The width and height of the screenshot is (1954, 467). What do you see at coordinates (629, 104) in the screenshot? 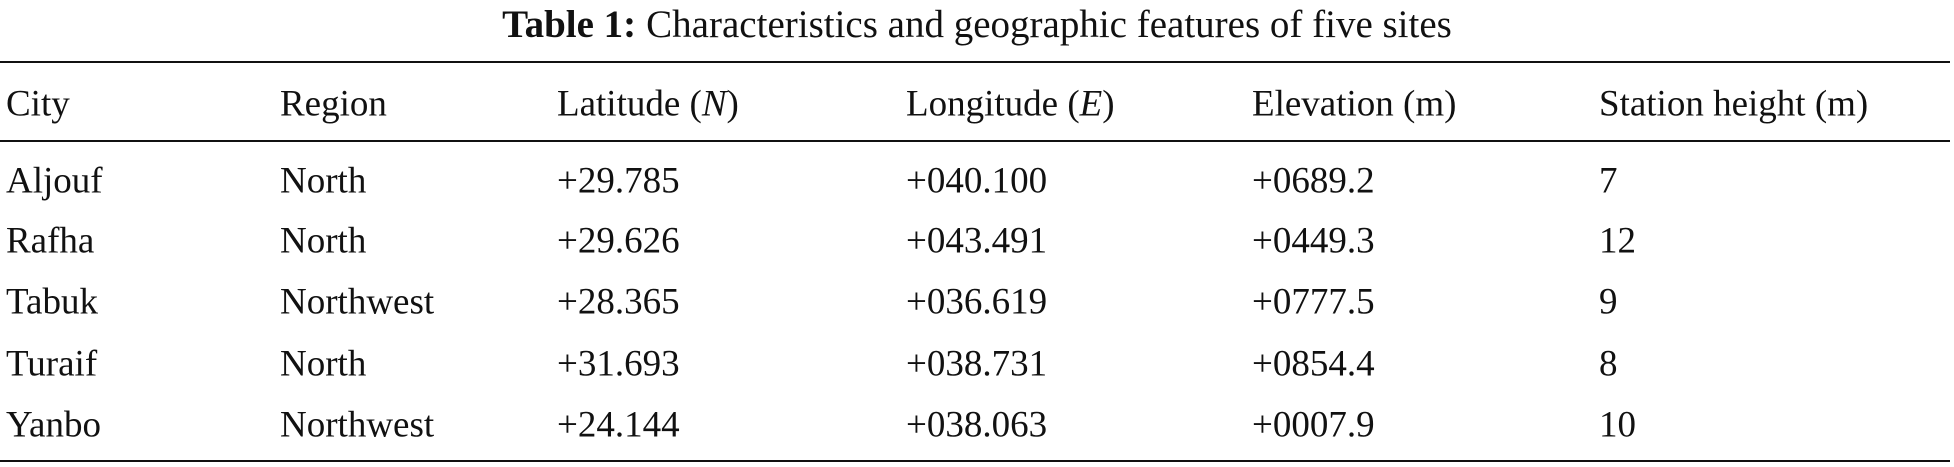
I see `header-text: Latitude (` at bounding box center [629, 104].